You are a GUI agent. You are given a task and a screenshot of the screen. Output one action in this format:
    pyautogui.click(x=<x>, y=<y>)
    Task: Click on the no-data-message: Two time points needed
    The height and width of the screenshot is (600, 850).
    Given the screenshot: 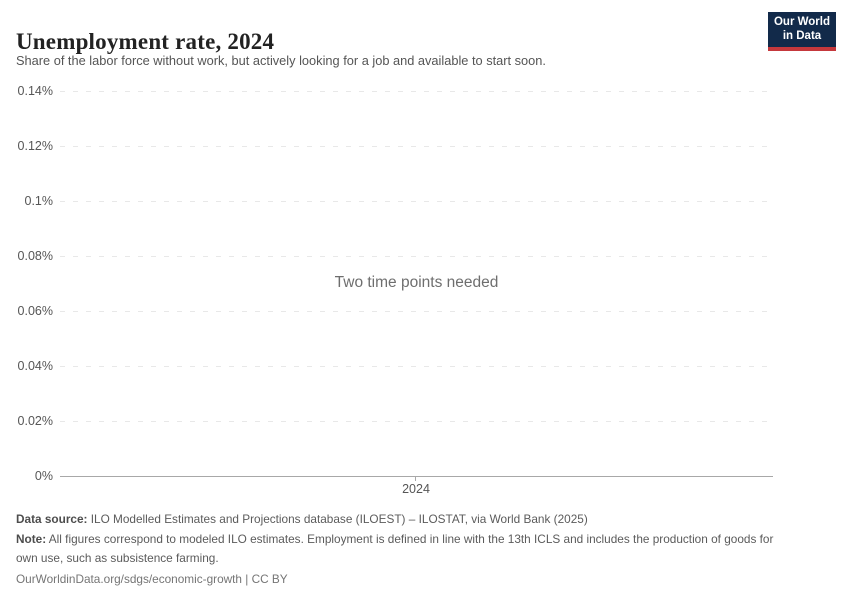 What is the action you would take?
    pyautogui.click(x=416, y=282)
    